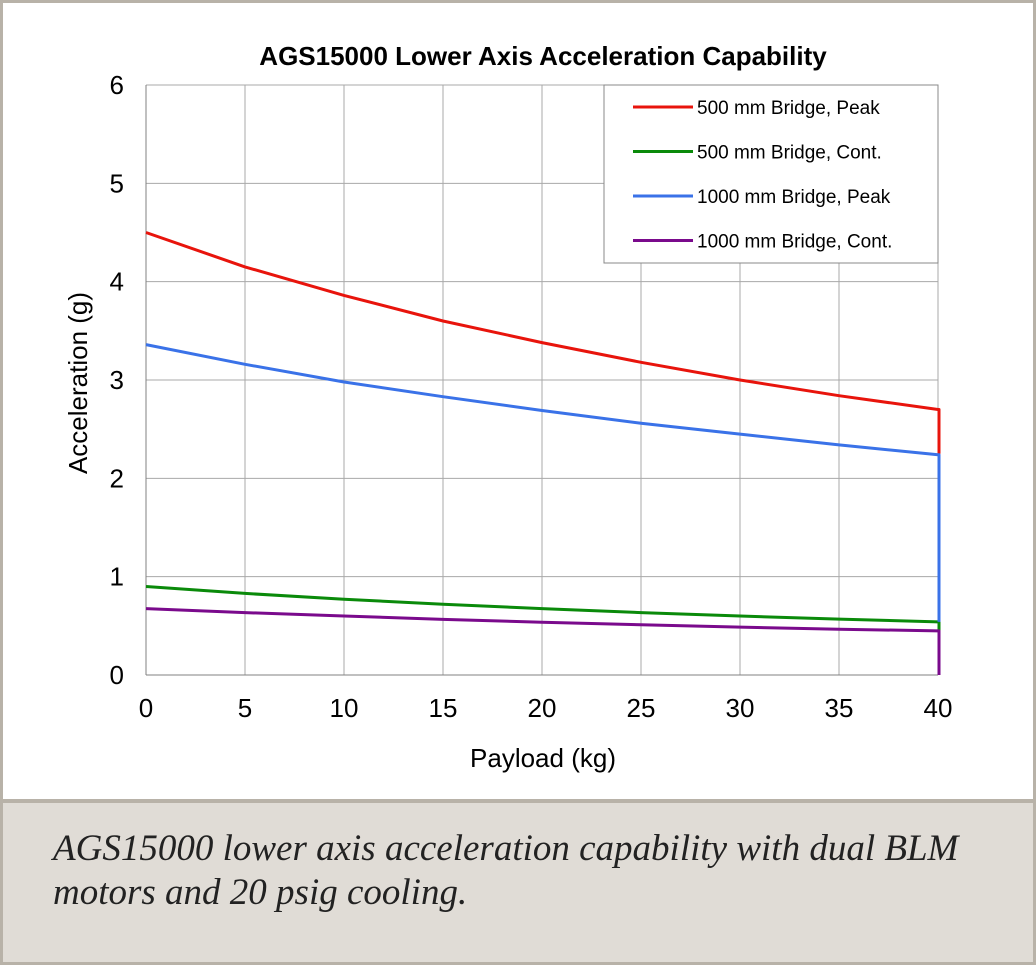 The width and height of the screenshot is (1036, 965). I want to click on x-axis-label: Payload (kg), so click(543, 758).